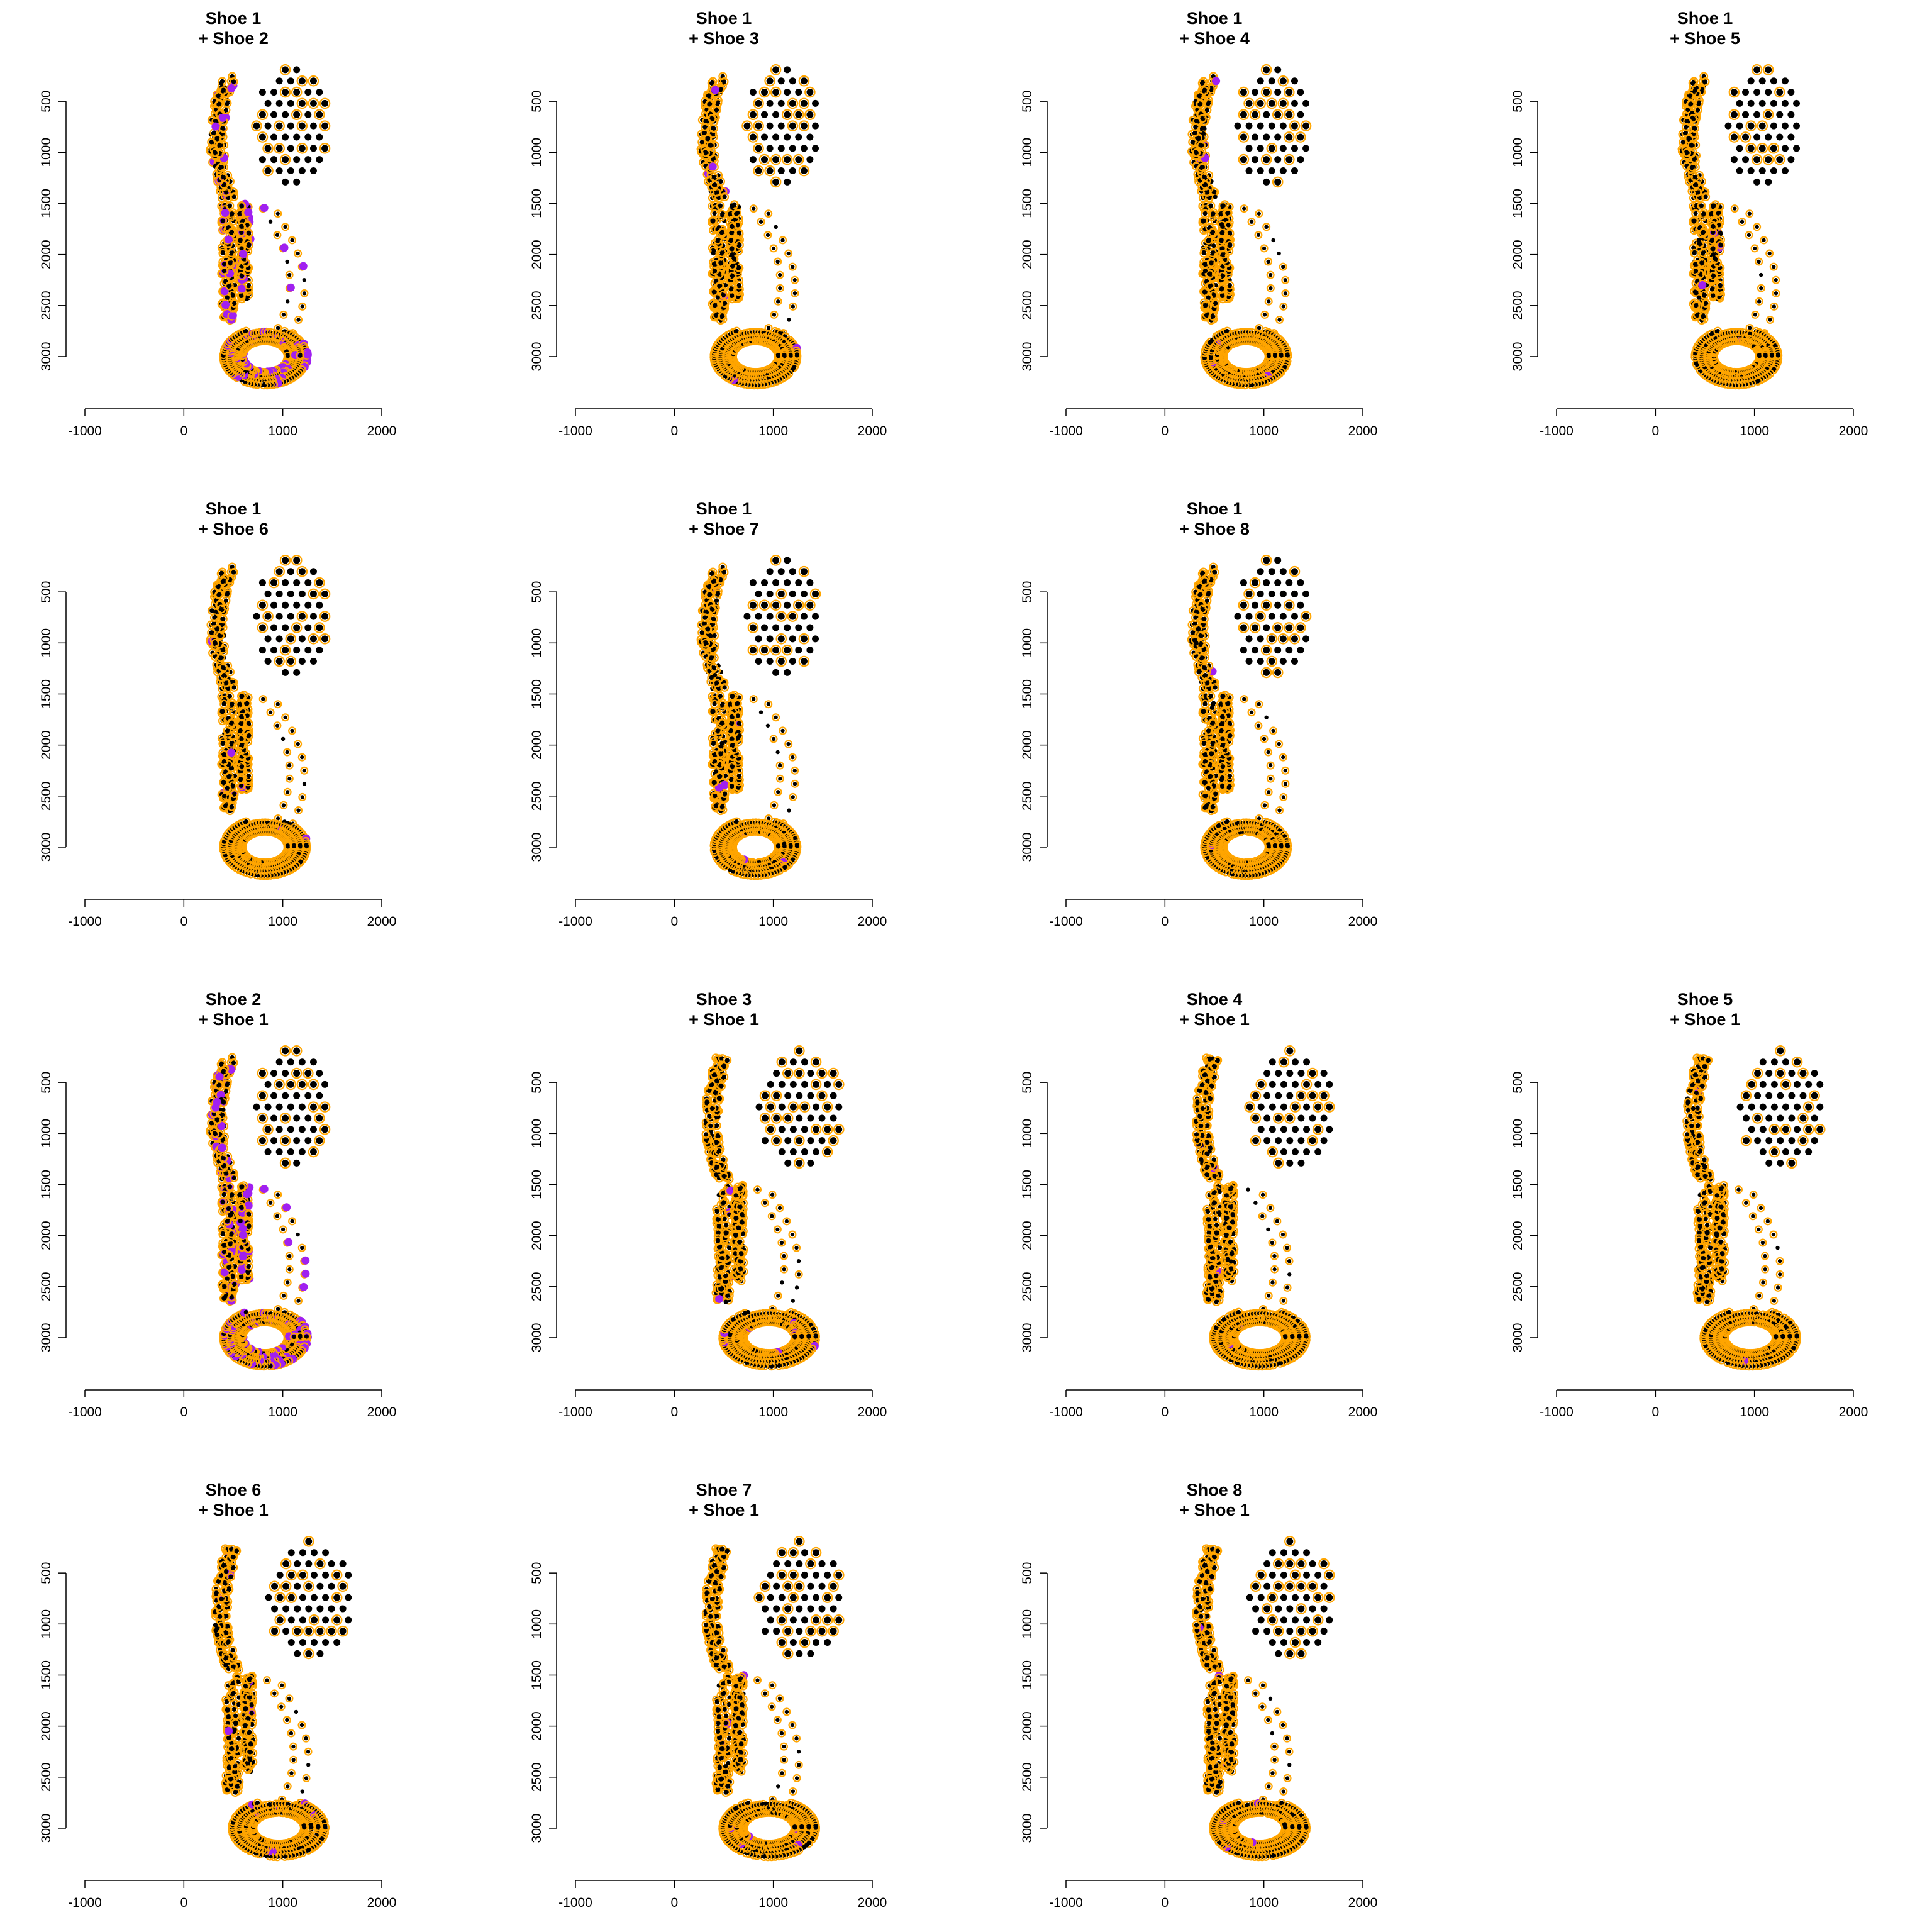 This screenshot has height=1932, width=1932. What do you see at coordinates (382, 431) in the screenshot?
I see `x-tick-label: 2000` at bounding box center [382, 431].